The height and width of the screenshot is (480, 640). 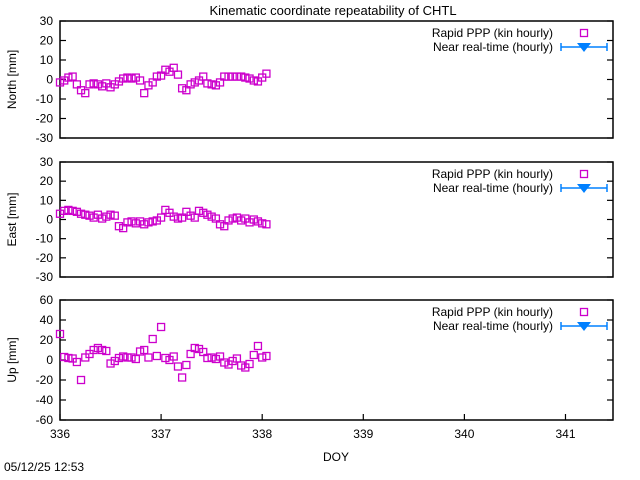 I want to click on x-tick-label: 340, so click(x=464, y=434).